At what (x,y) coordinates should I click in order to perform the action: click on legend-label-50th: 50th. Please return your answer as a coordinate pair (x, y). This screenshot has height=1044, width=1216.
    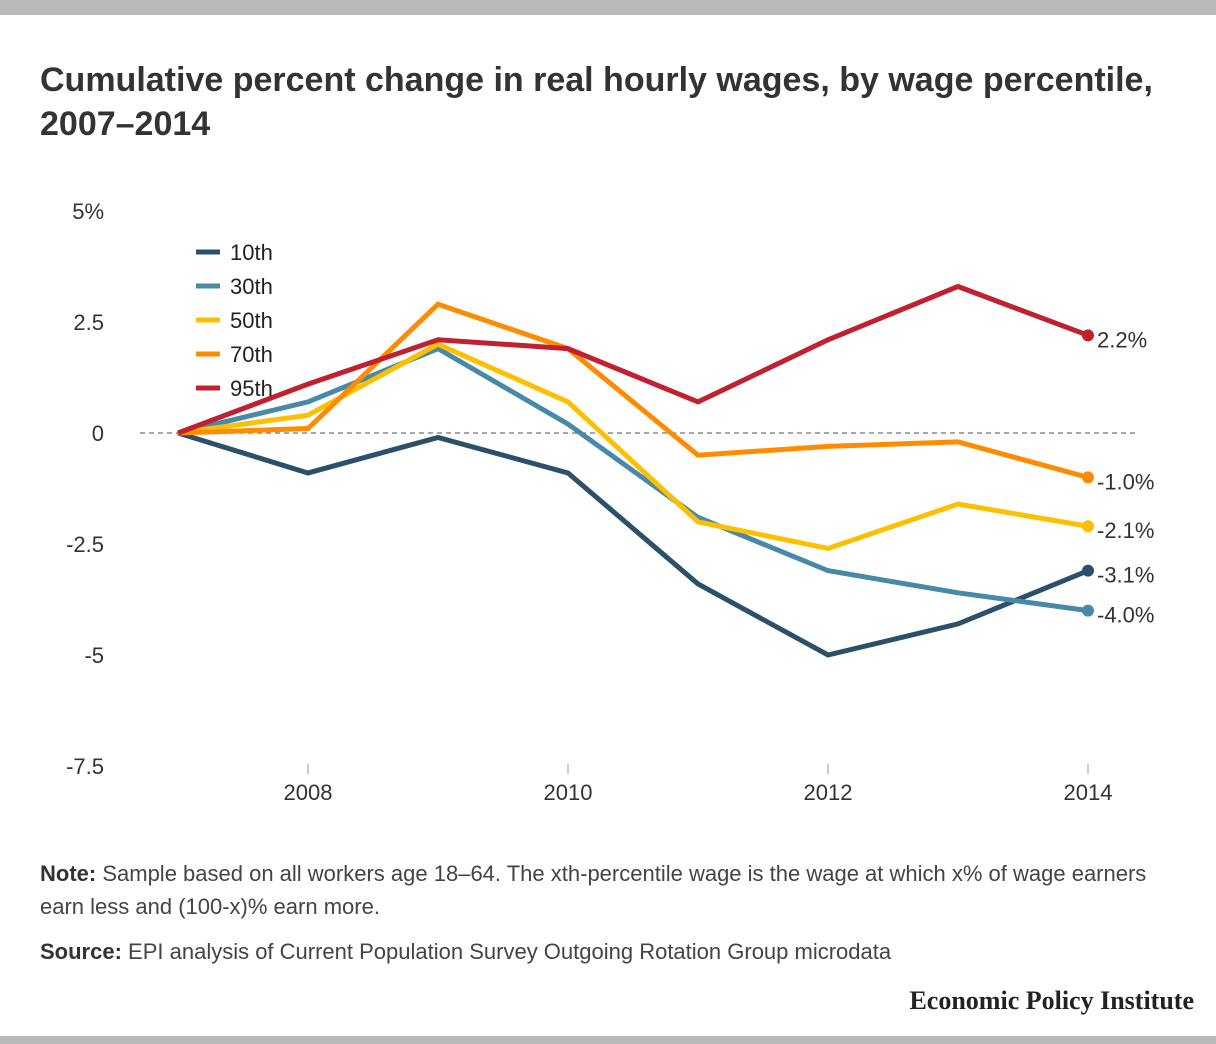
    Looking at the image, I should click on (251, 320).